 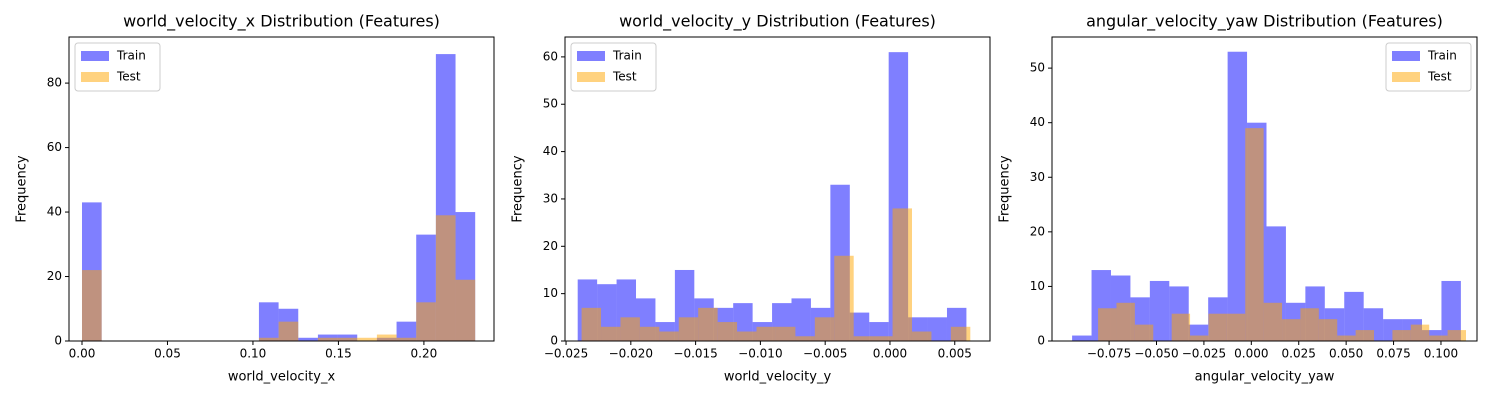 What do you see at coordinates (1441, 354) in the screenshot?
I see `x-tick-label: 0.100` at bounding box center [1441, 354].